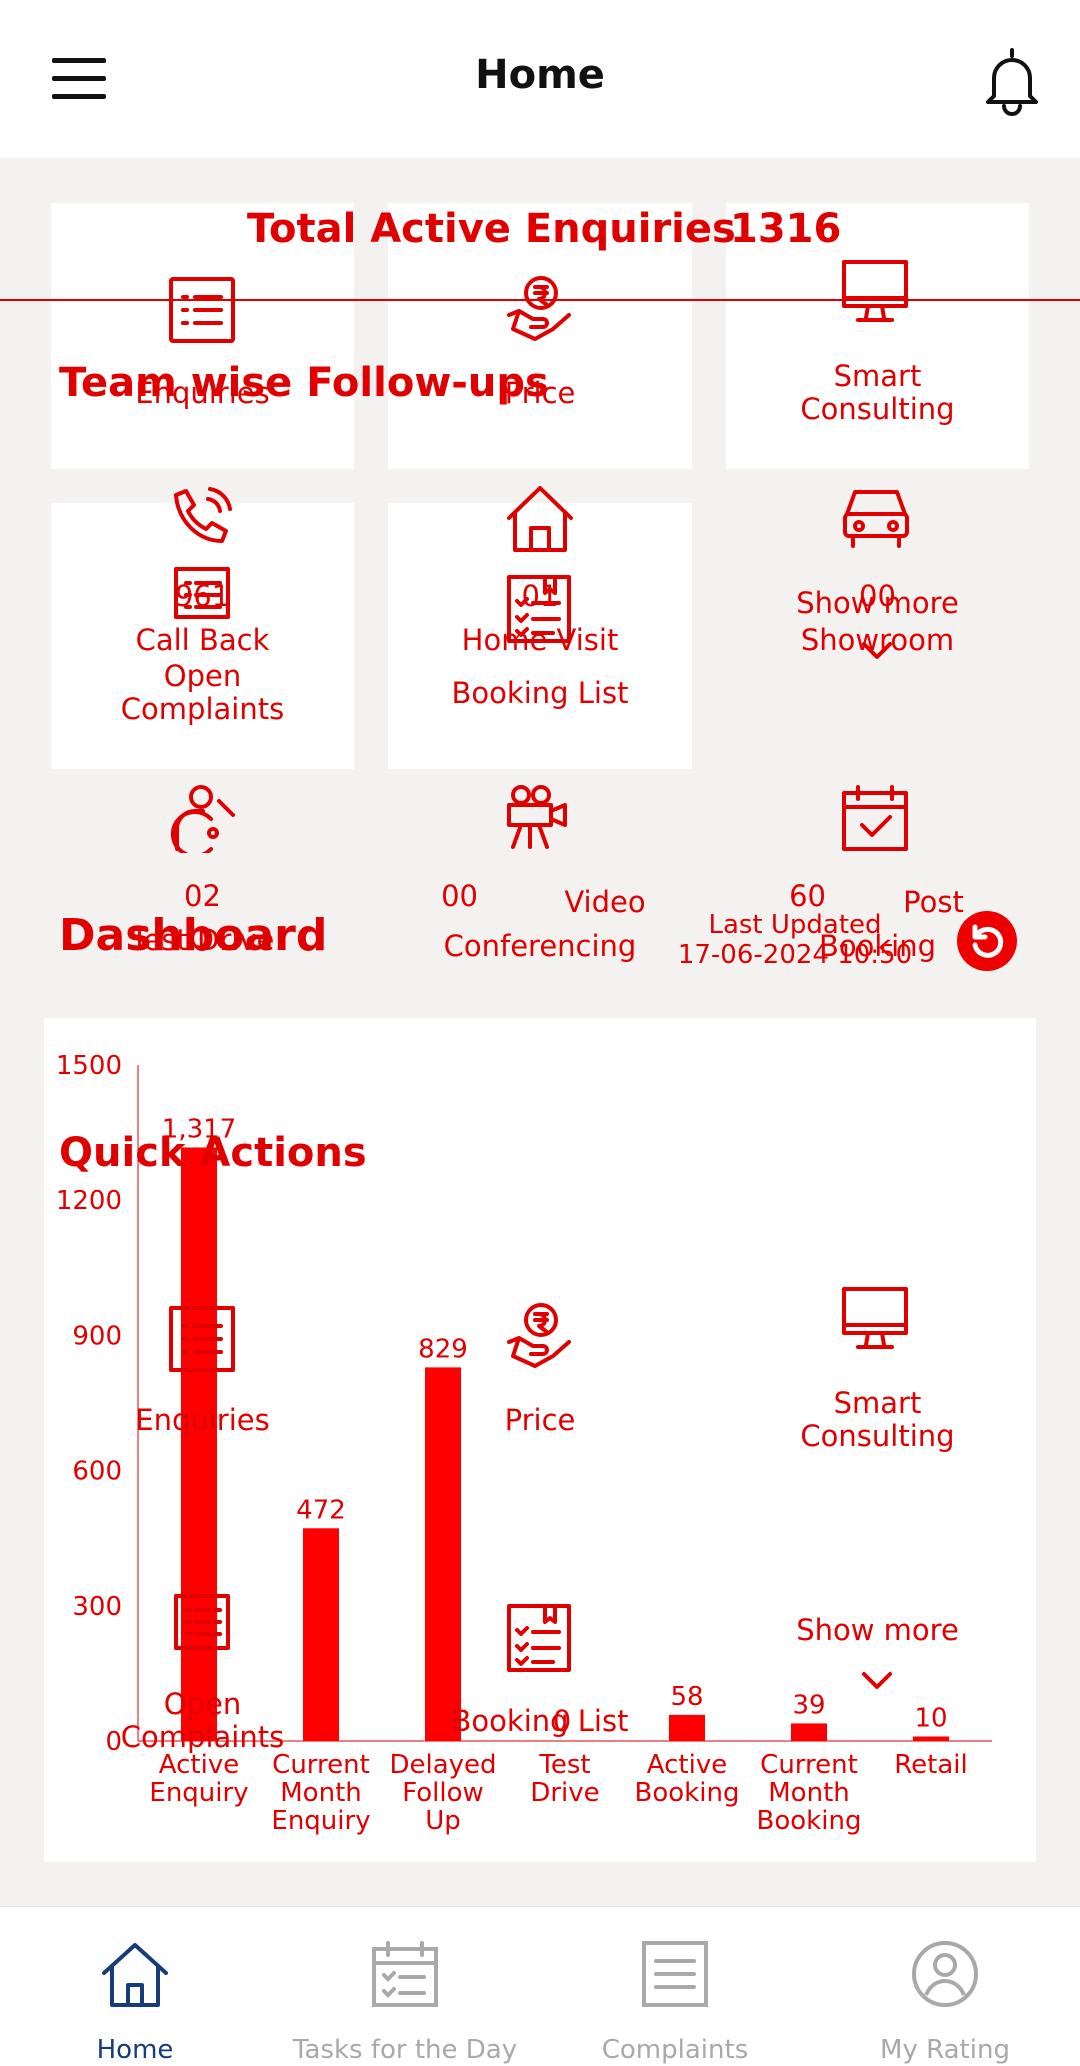 Image resolution: width=1080 pixels, height=2066 pixels. Describe the element at coordinates (564, 1765) in the screenshot. I see `x-tick-label-line: Test` at that location.